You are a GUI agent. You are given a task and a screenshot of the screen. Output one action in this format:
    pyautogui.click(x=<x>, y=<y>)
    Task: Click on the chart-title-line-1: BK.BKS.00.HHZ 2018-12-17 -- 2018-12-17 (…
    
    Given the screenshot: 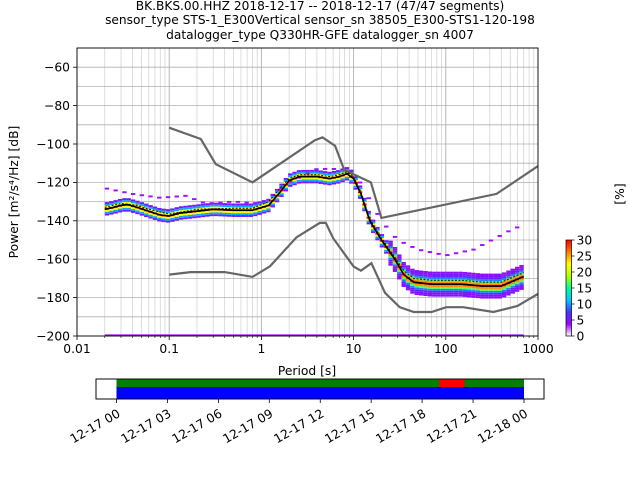 What is the action you would take?
    pyautogui.click(x=320, y=6)
    